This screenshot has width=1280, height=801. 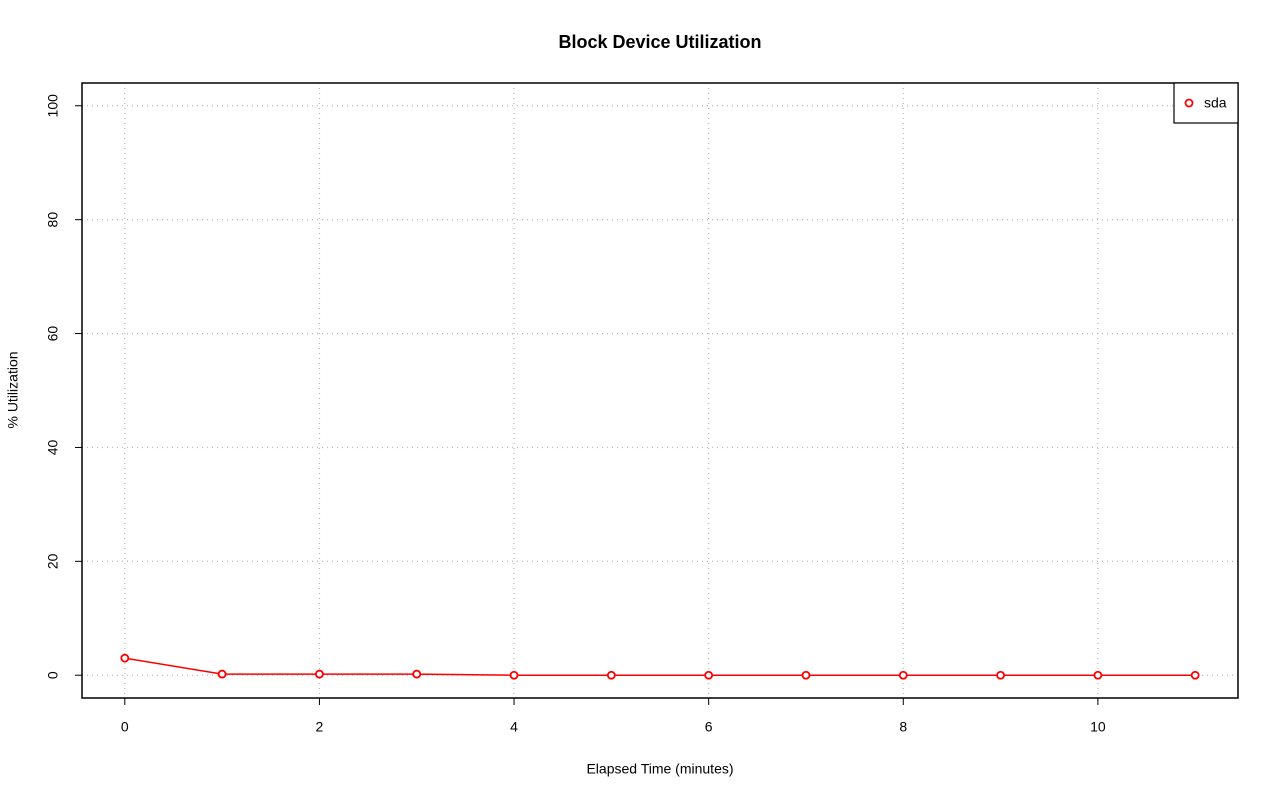 What do you see at coordinates (13, 389) in the screenshot?
I see `y-axis-label: % Utilization` at bounding box center [13, 389].